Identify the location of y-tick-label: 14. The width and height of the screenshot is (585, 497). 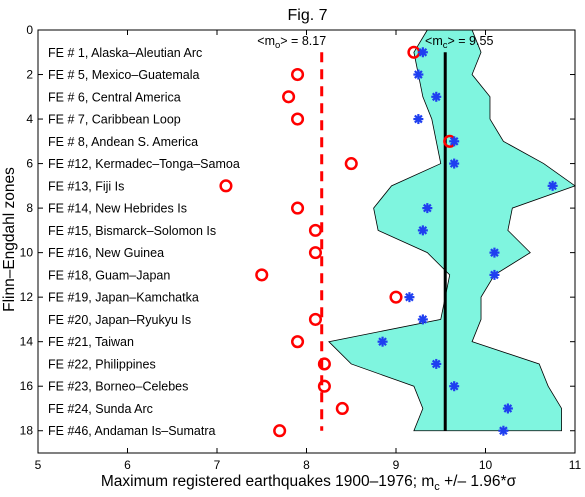
(27, 342).